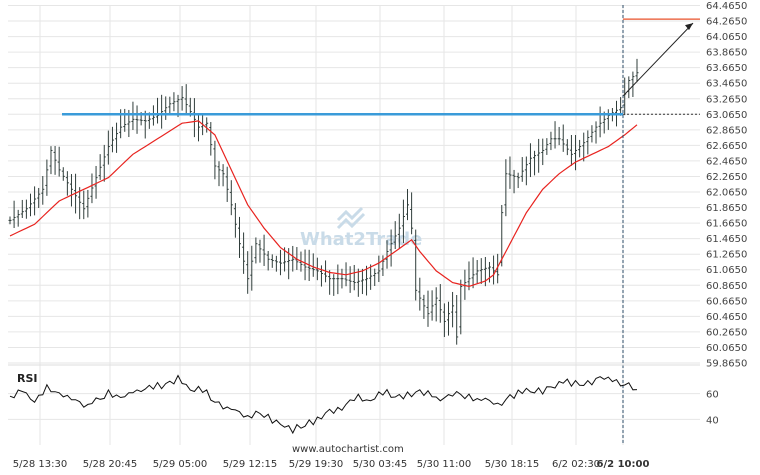 This screenshot has height=475, width=760. Describe the element at coordinates (712, 420) in the screenshot. I see `rsi-level-label: 40` at that location.